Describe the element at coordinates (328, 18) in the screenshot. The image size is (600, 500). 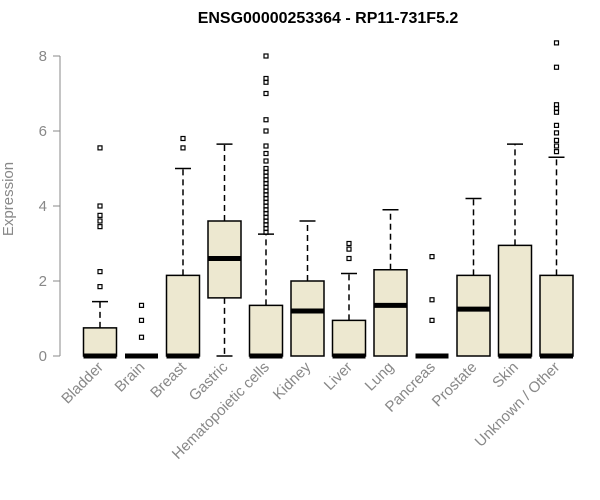
I see `chart-title: ENSG00000253364 - RP11-731F5.2` at that location.